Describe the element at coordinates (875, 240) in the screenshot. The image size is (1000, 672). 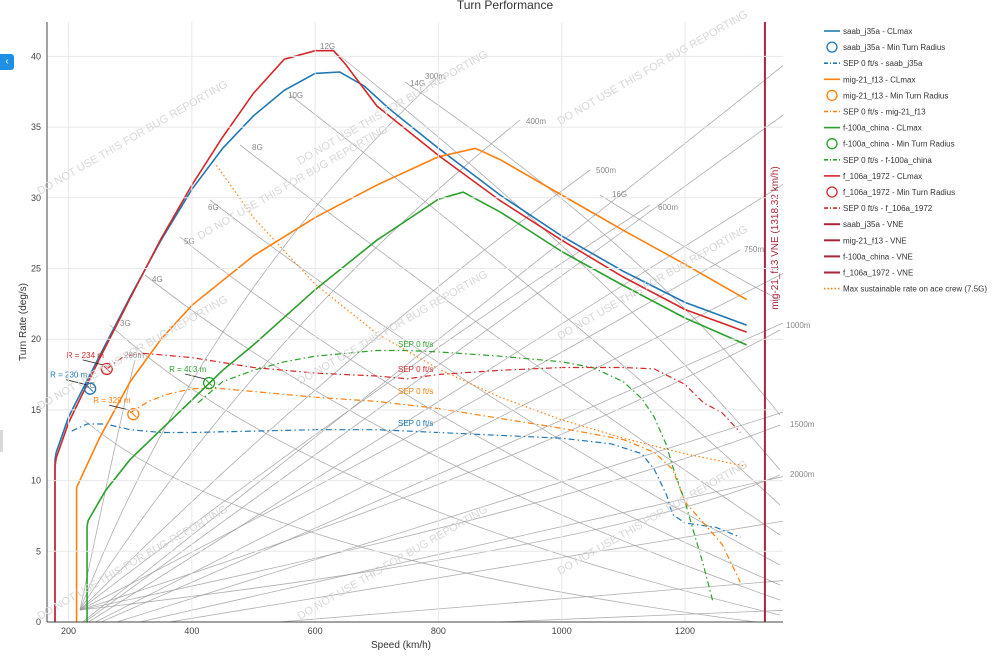
I see `legend-label: mig-21_f13 - VNE` at that location.